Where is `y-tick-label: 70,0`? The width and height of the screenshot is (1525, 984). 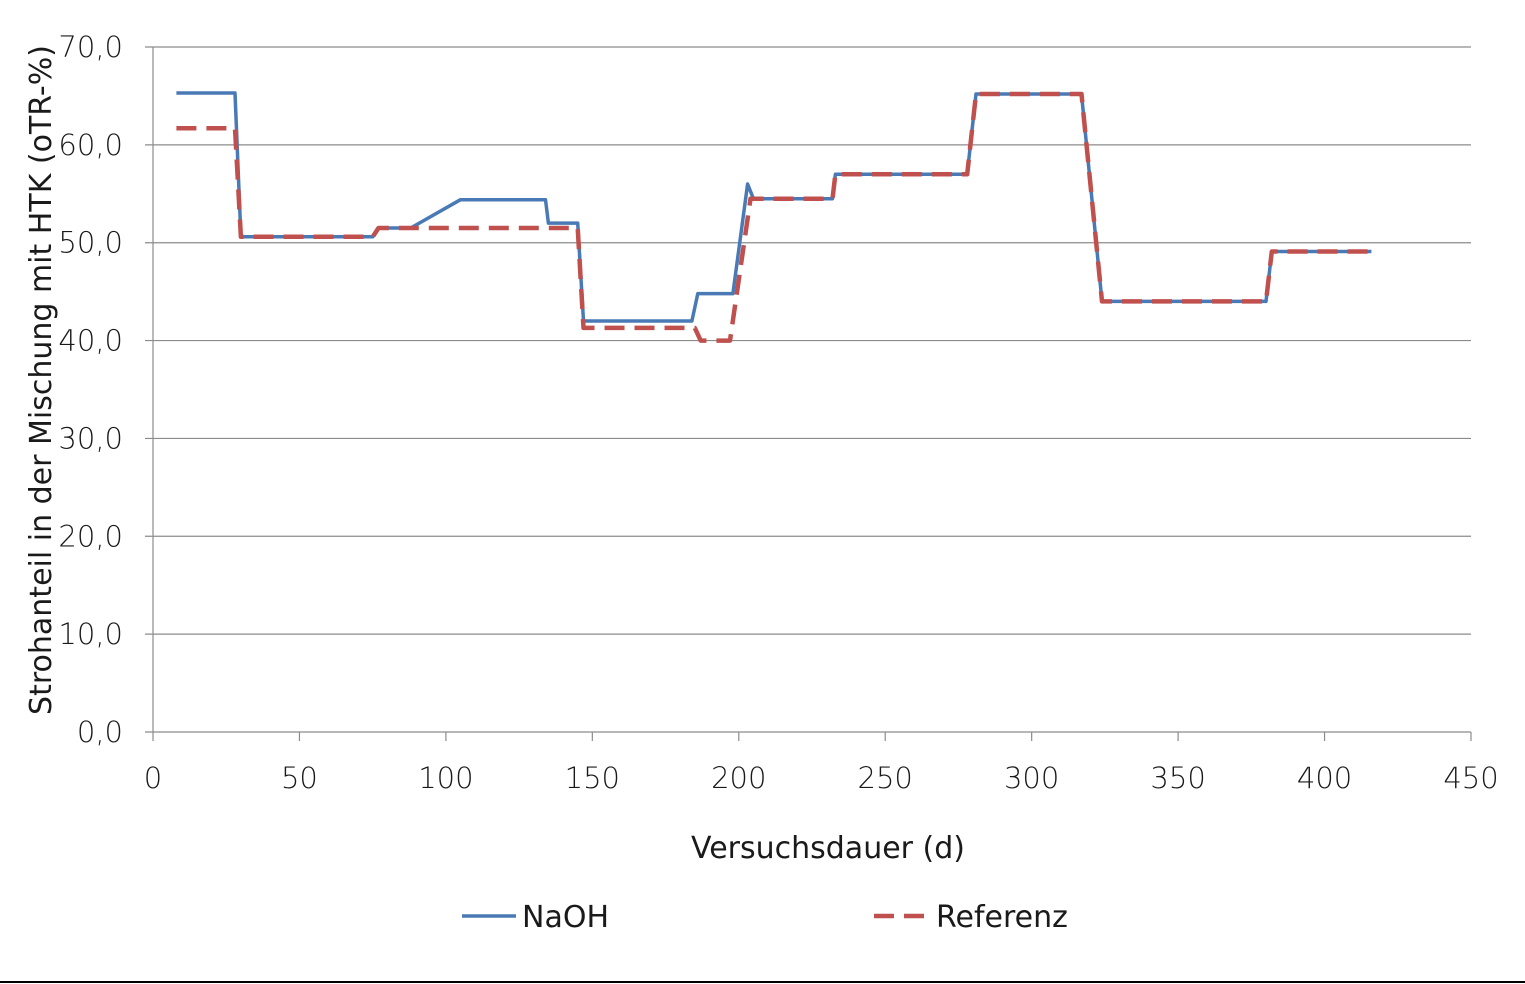 y-tick-label: 70,0 is located at coordinates (90, 47).